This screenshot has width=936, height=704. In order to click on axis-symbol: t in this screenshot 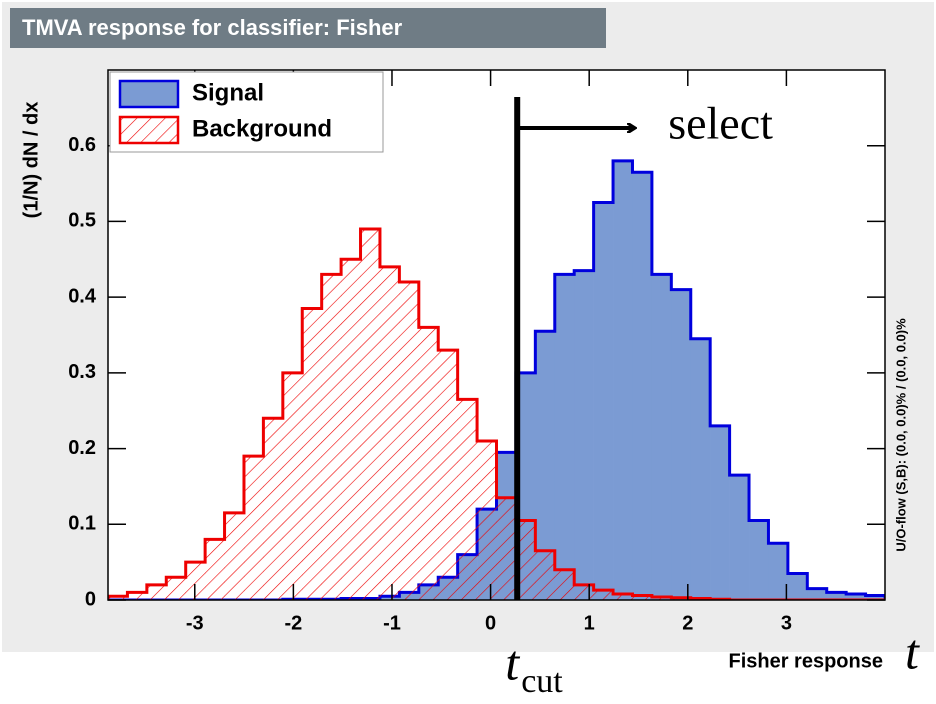, I will do `click(912, 651)`.